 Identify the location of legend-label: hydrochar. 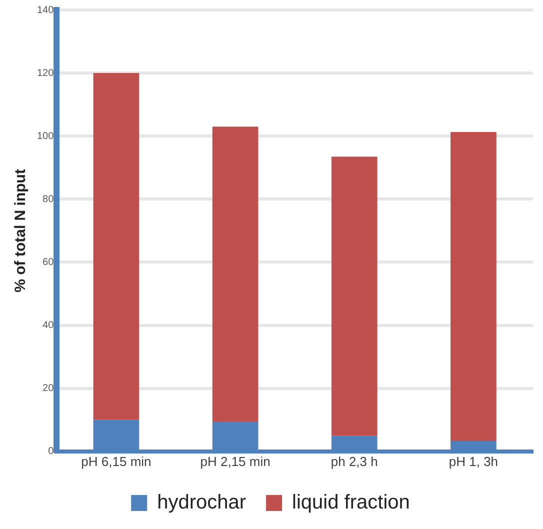
(201, 503).